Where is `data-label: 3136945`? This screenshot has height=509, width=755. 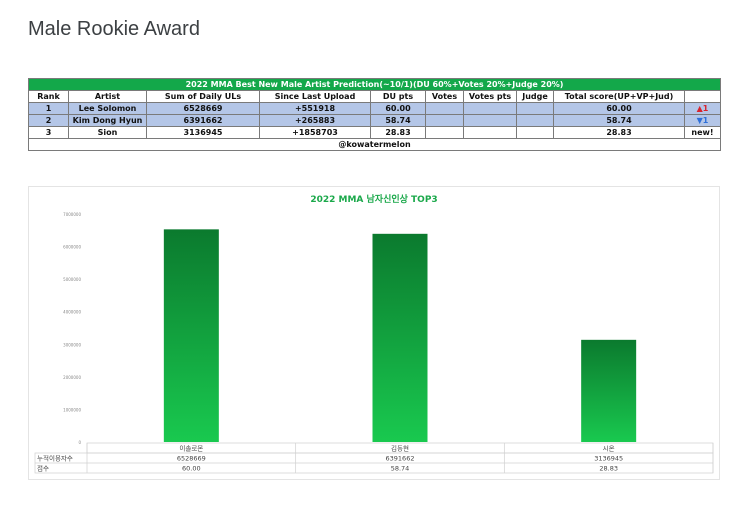
data-label: 3136945 is located at coordinates (608, 459).